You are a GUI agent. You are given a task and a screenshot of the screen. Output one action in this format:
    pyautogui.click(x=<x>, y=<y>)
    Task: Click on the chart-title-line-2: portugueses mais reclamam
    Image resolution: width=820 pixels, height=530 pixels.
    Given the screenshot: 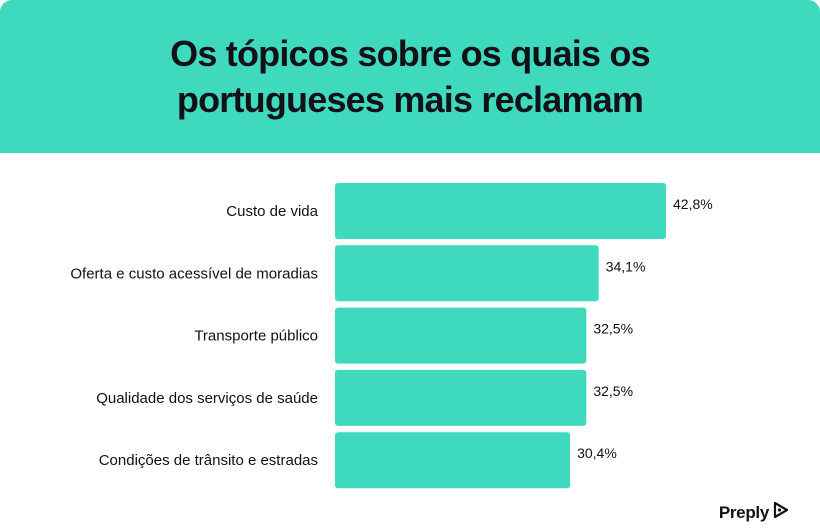 What is the action you would take?
    pyautogui.click(x=410, y=99)
    